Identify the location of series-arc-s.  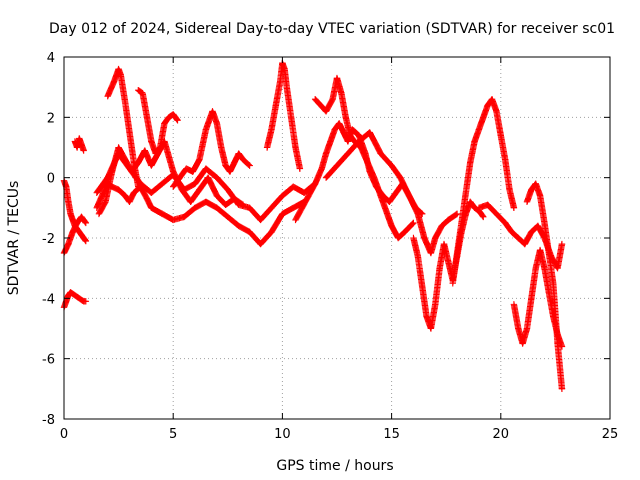
(544, 286).